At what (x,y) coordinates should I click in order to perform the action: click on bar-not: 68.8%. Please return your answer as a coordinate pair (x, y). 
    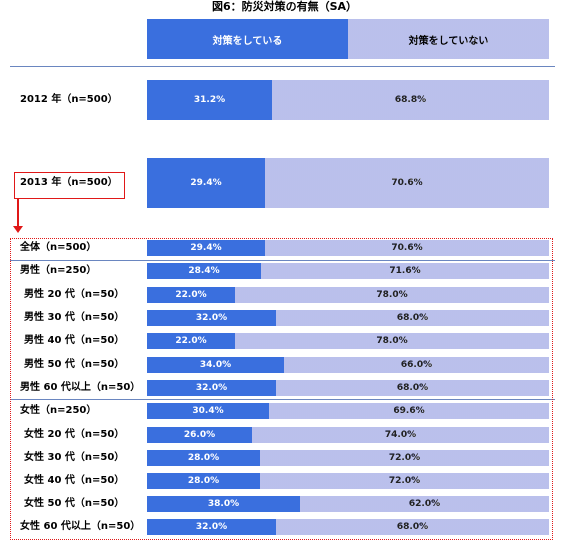
    Looking at the image, I should click on (410, 100).